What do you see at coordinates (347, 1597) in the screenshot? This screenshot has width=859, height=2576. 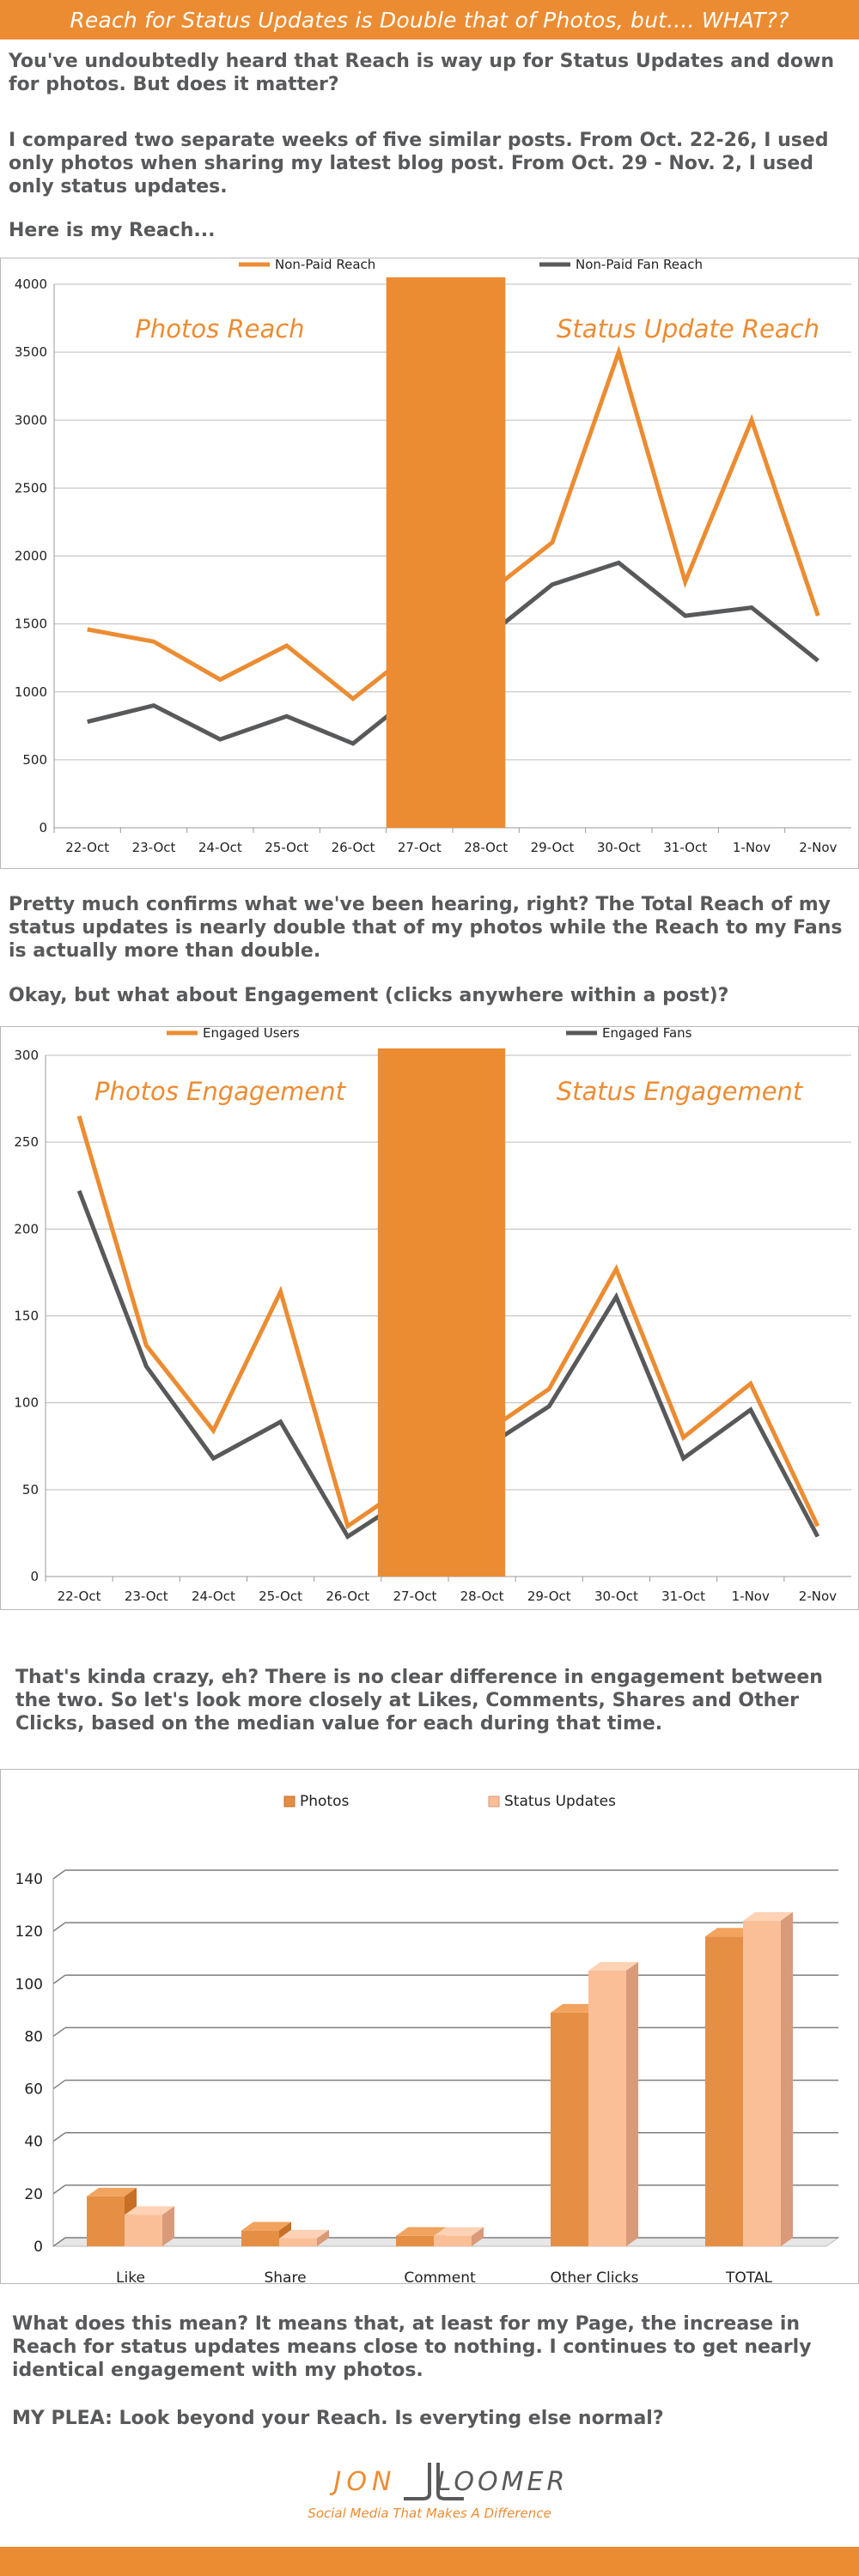 I see `engagement-xtick-label: 26-Oct` at bounding box center [347, 1597].